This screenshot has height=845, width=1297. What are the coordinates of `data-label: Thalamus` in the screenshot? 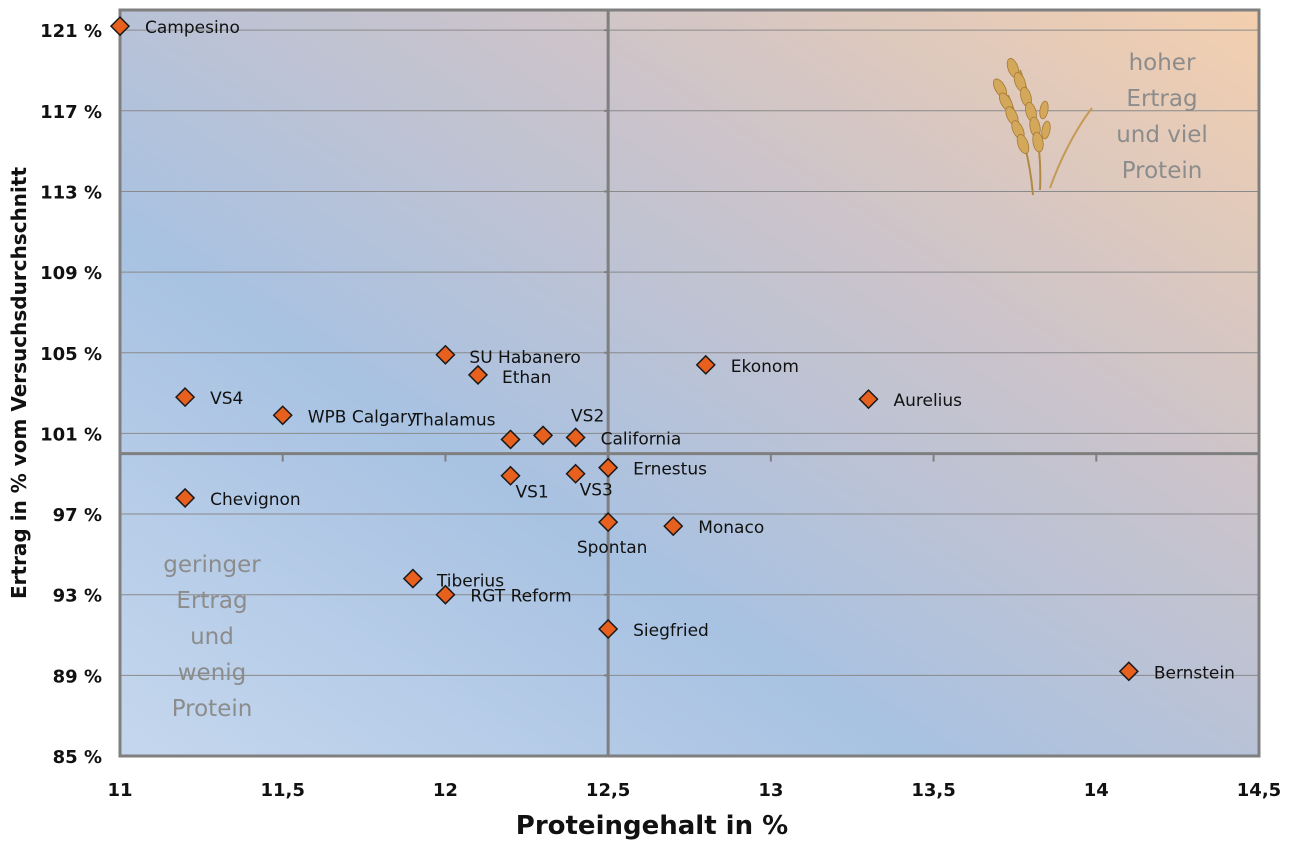 It's located at (454, 420).